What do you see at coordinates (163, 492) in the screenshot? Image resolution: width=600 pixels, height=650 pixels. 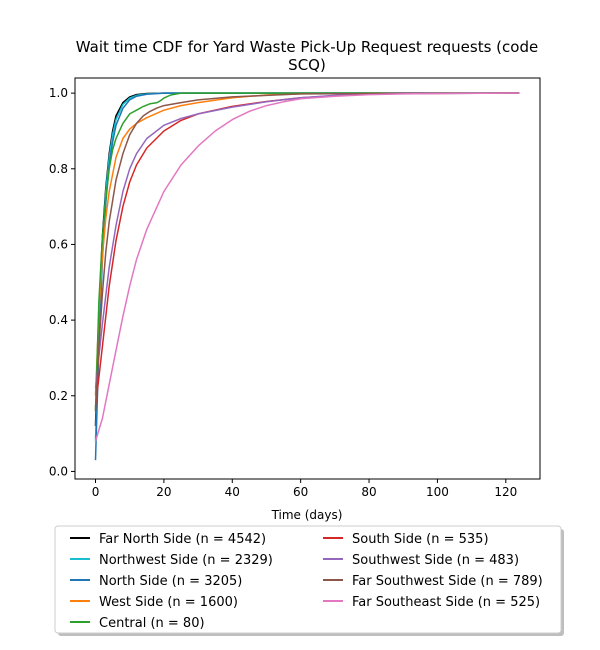 I see `x-tick-label: 20` at bounding box center [163, 492].